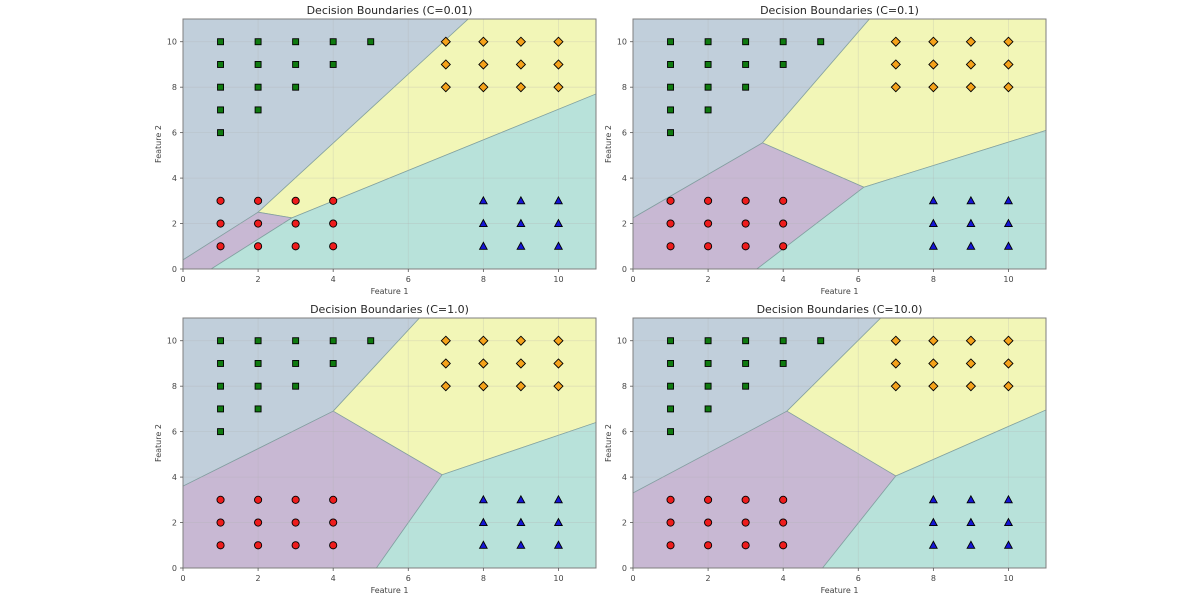 Image resolution: width=1200 pixels, height=600 pixels. I want to click on y-axis-label: Feature 2, so click(158, 443).